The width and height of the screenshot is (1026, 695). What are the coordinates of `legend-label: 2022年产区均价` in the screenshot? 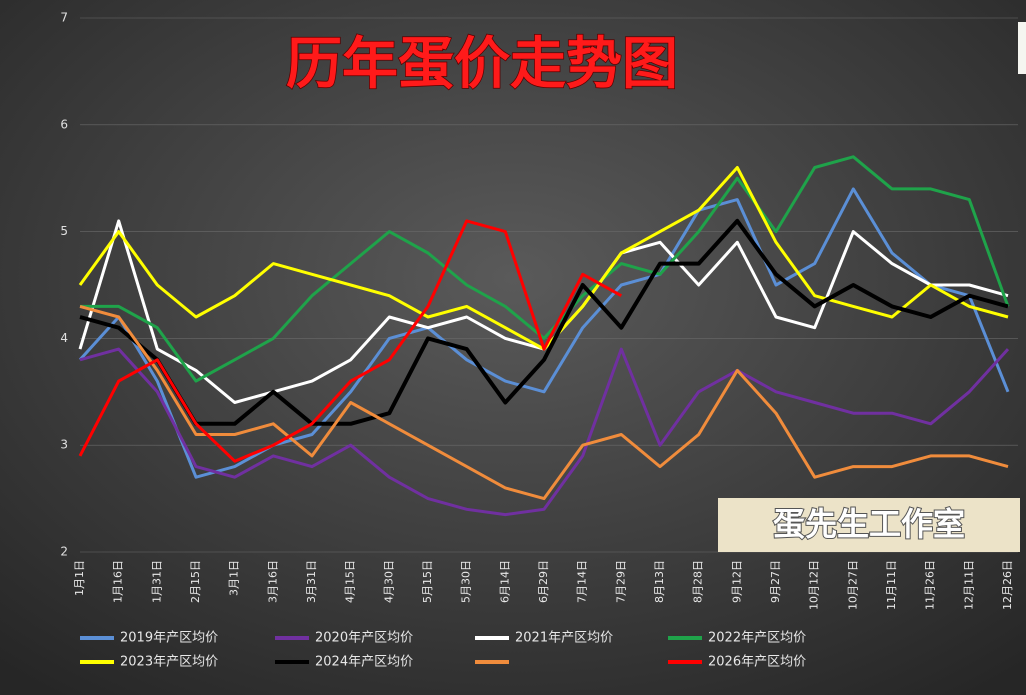 It's located at (757, 638).